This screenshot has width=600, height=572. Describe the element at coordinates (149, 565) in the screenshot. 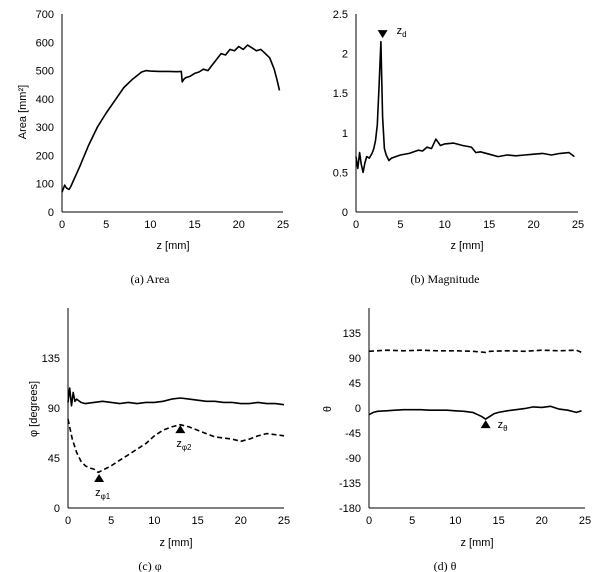

I see `caption-phi: (c) φ` at that location.